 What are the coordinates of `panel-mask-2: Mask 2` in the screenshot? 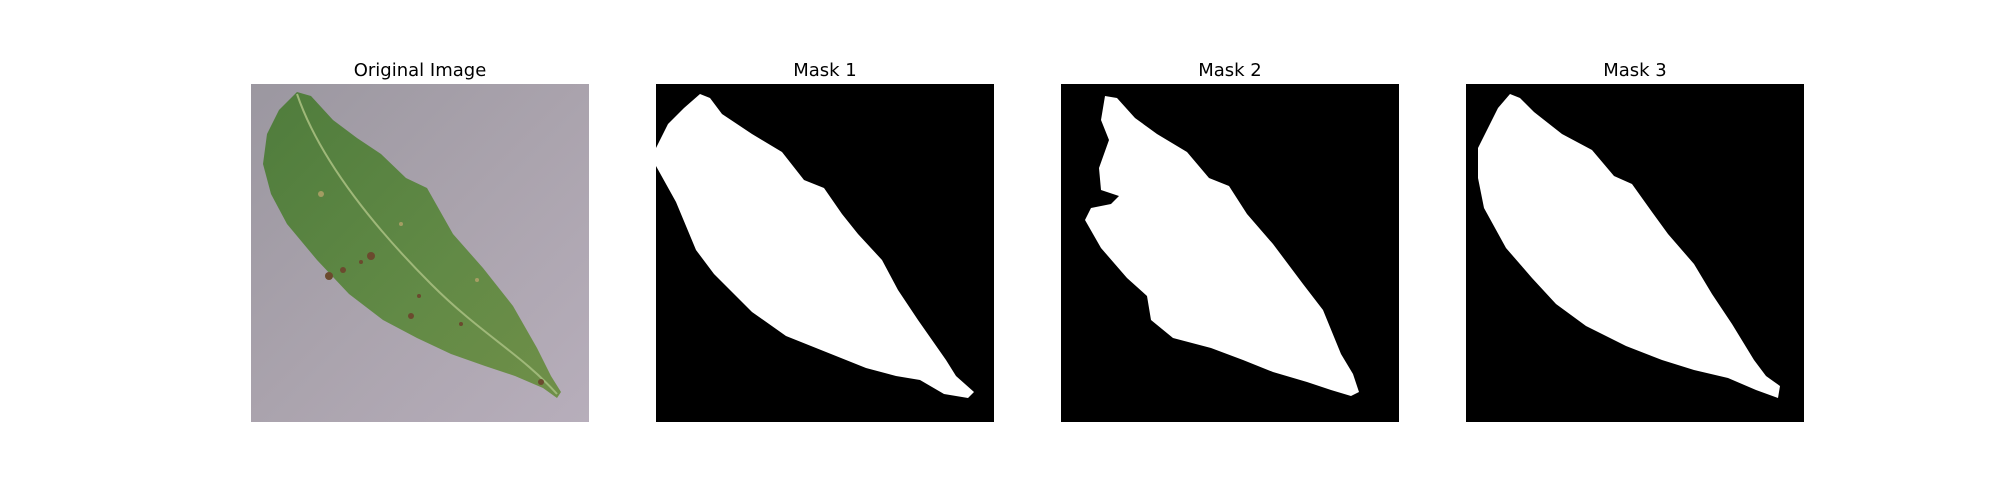 It's located at (1230, 240).